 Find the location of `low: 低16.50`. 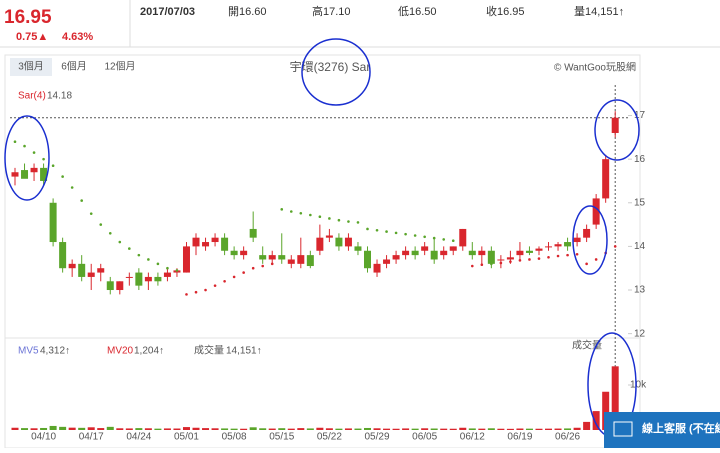

low: 低16.50 is located at coordinates (417, 11).